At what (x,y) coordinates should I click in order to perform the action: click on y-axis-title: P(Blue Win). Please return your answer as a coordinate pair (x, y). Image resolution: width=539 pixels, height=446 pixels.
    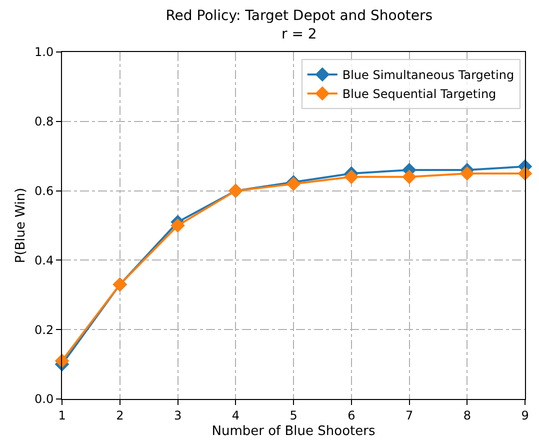
    Looking at the image, I should click on (20, 226).